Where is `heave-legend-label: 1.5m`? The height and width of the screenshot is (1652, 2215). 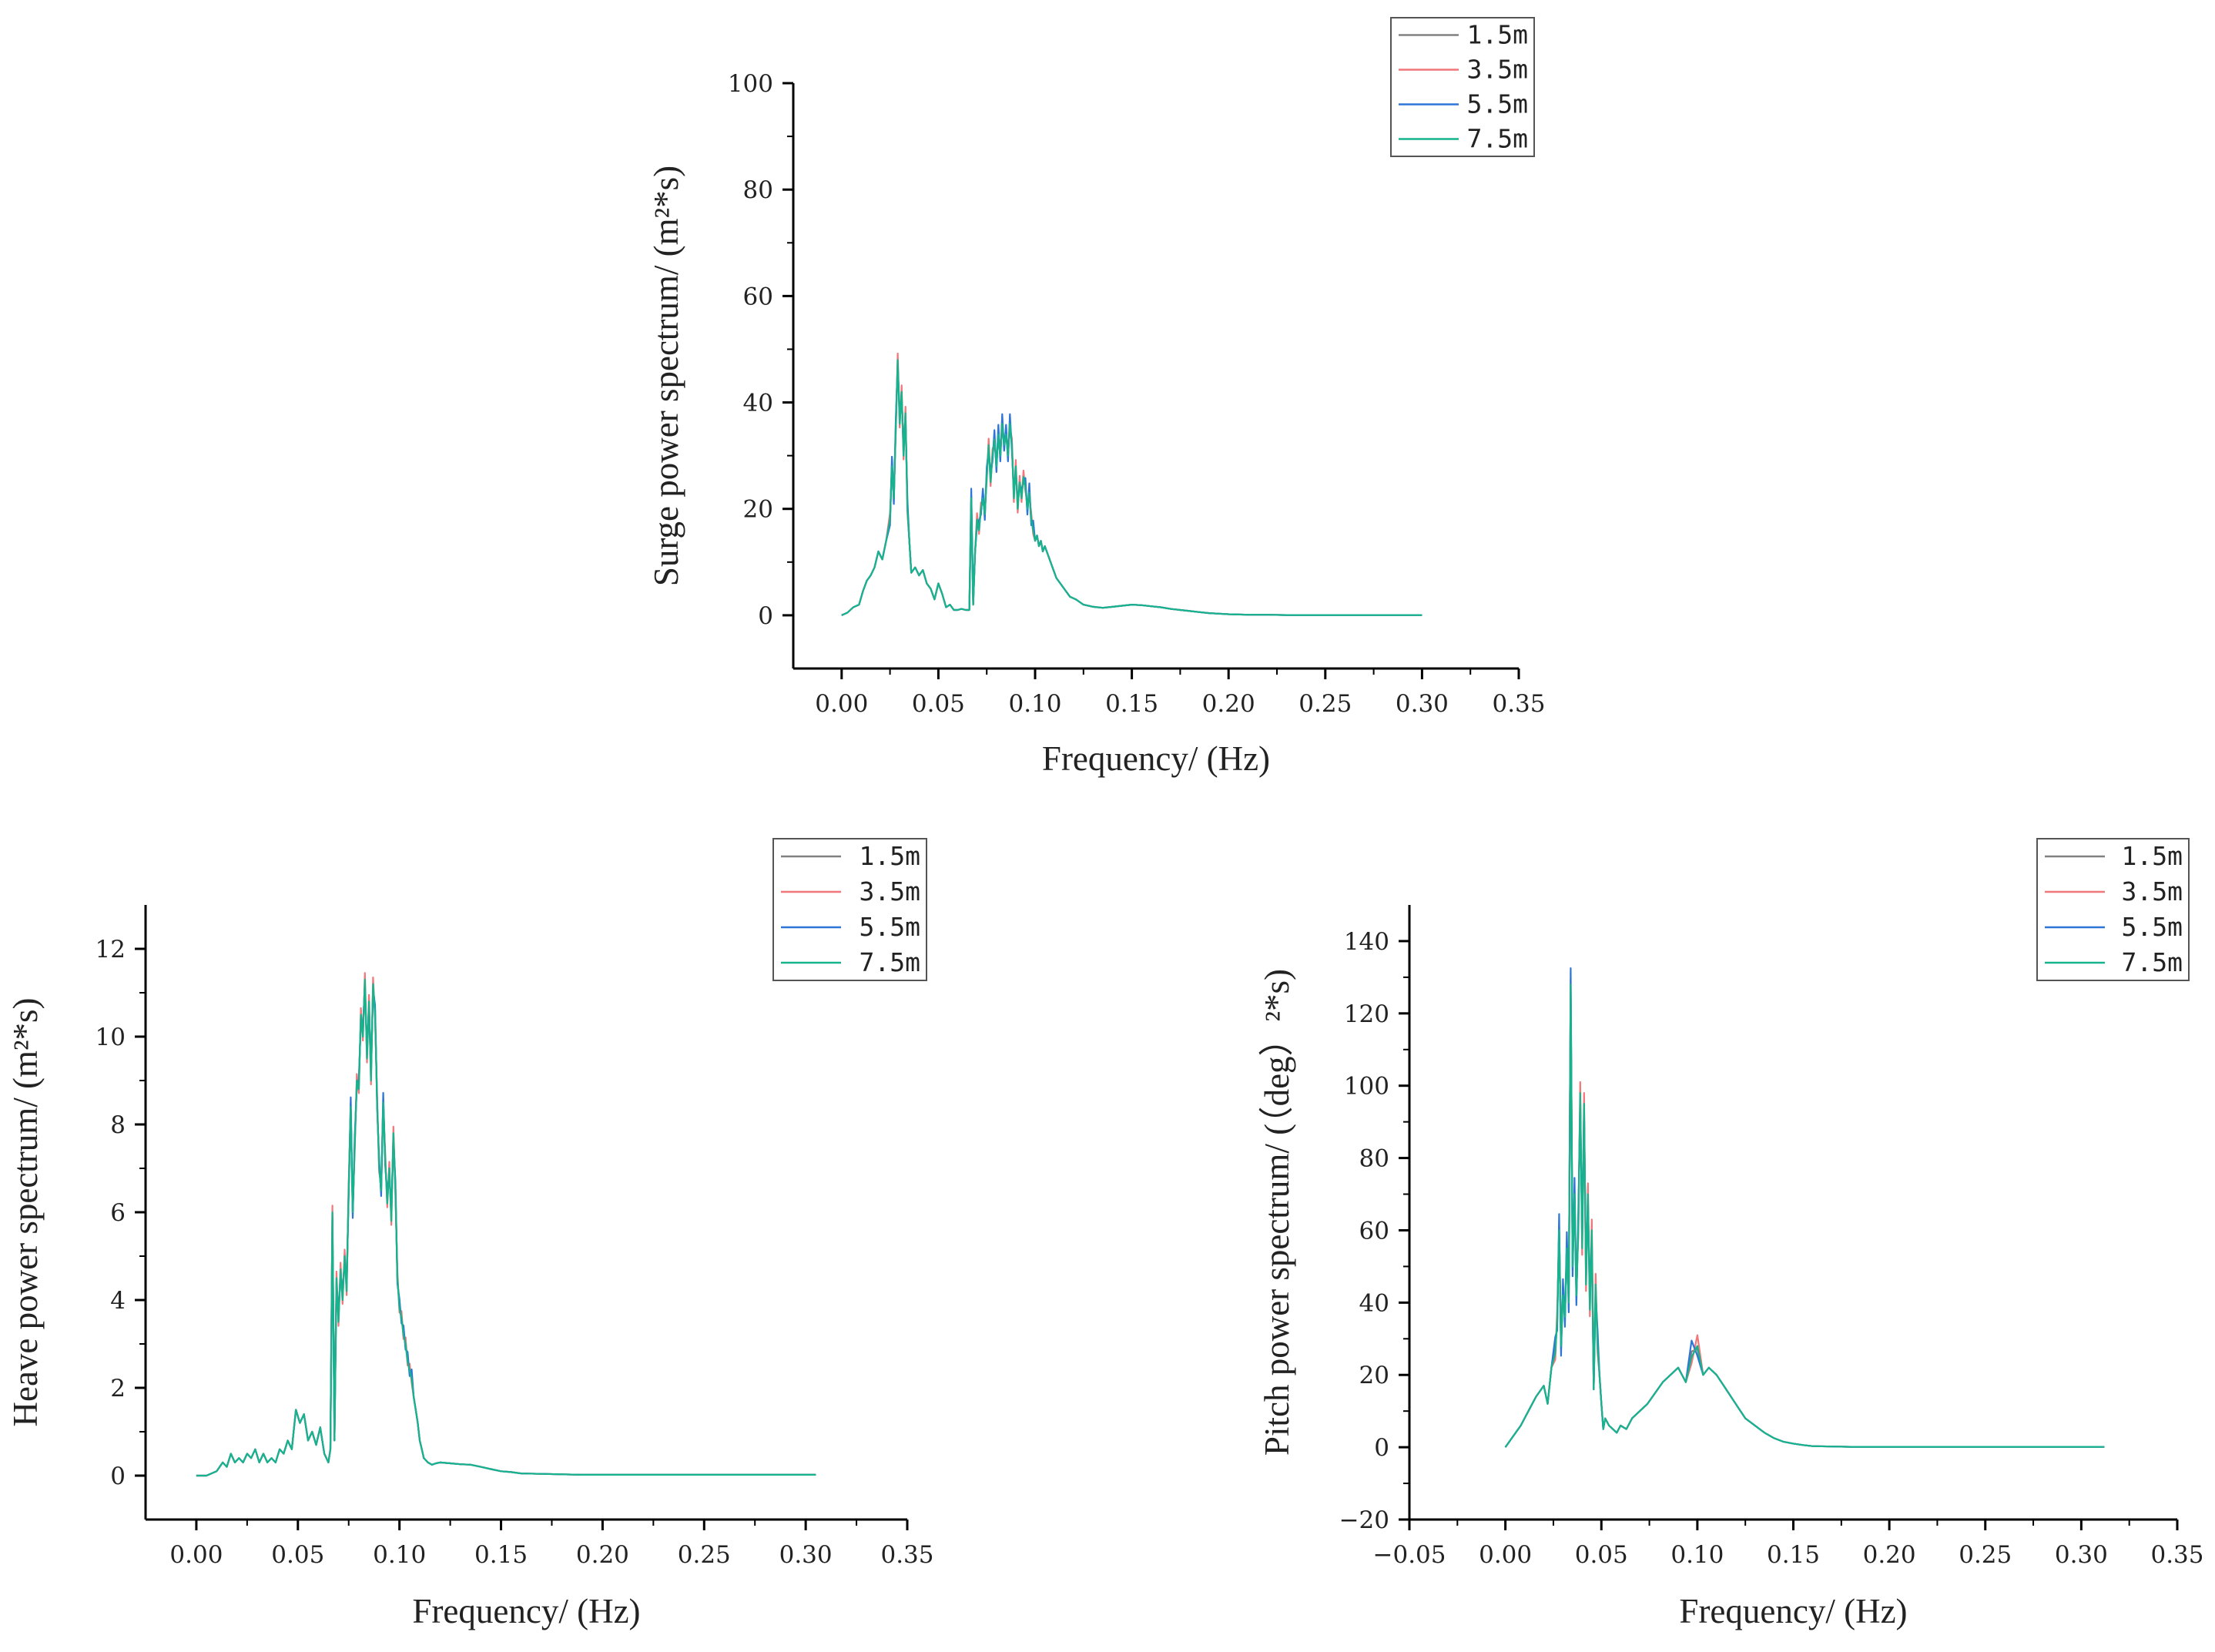
heave-legend-label: 1.5m is located at coordinates (890, 856).